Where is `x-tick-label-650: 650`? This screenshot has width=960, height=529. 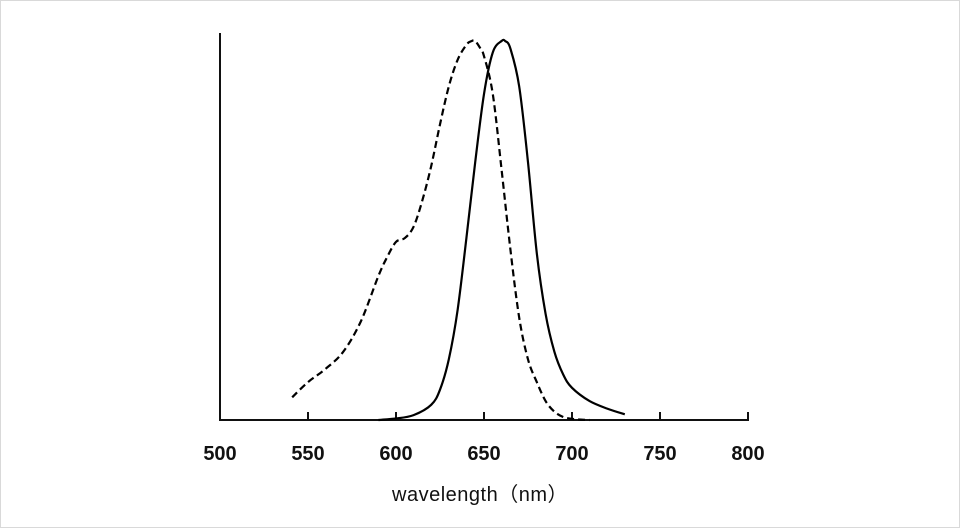
x-tick-label-650: 650 is located at coordinates (483, 454).